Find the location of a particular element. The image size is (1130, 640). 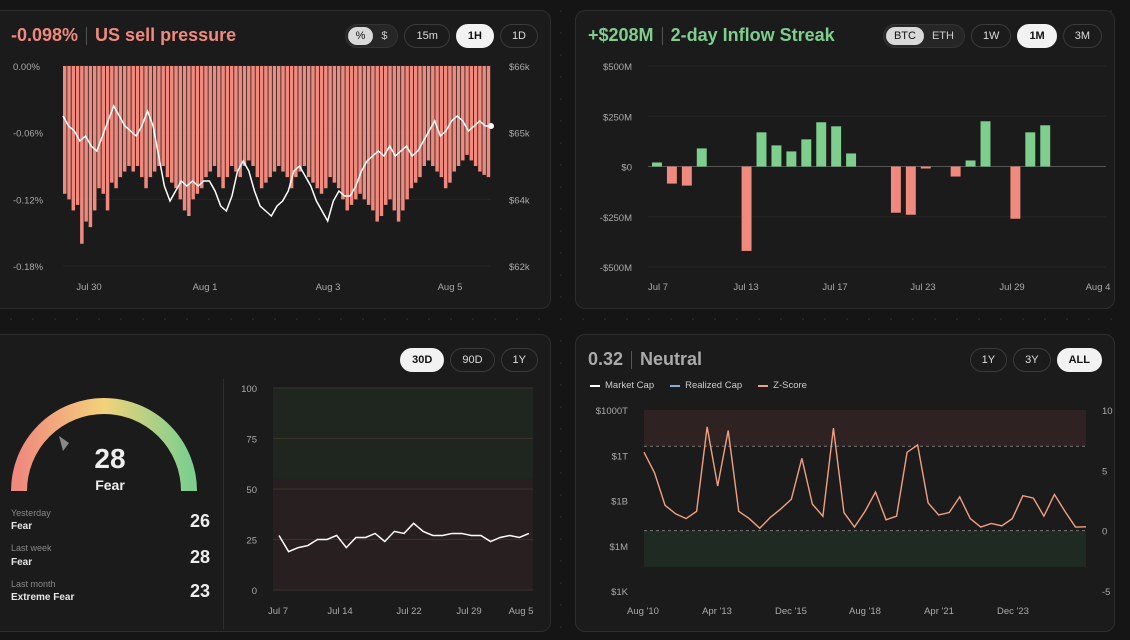

y-tick-label: -$250M is located at coordinates (616, 218).